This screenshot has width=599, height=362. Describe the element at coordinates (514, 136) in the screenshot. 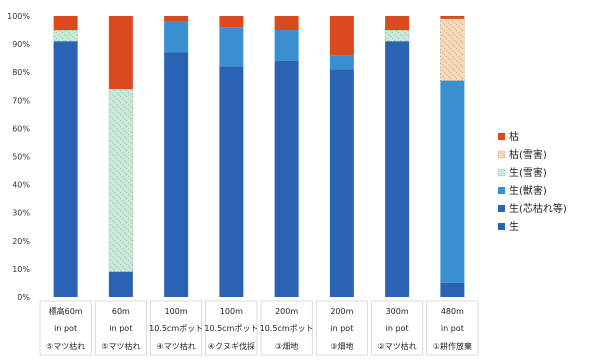

I see `legend-label: 枯` at that location.